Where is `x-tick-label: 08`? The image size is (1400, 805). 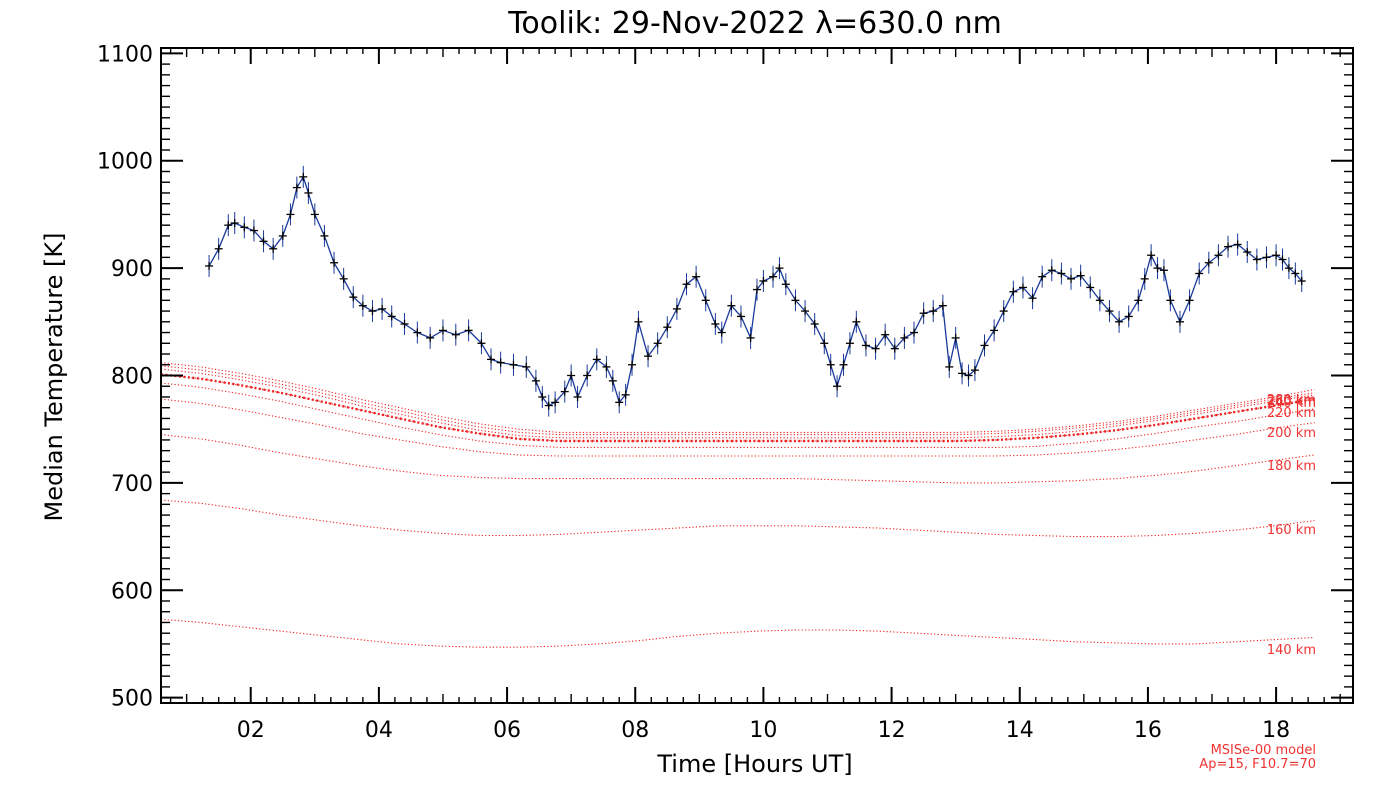
x-tick-label: 08 is located at coordinates (635, 730).